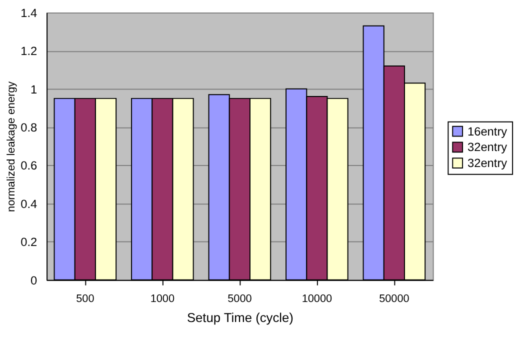 This screenshot has width=518, height=355. Describe the element at coordinates (34, 280) in the screenshot. I see `y-tick-label: 0` at that location.